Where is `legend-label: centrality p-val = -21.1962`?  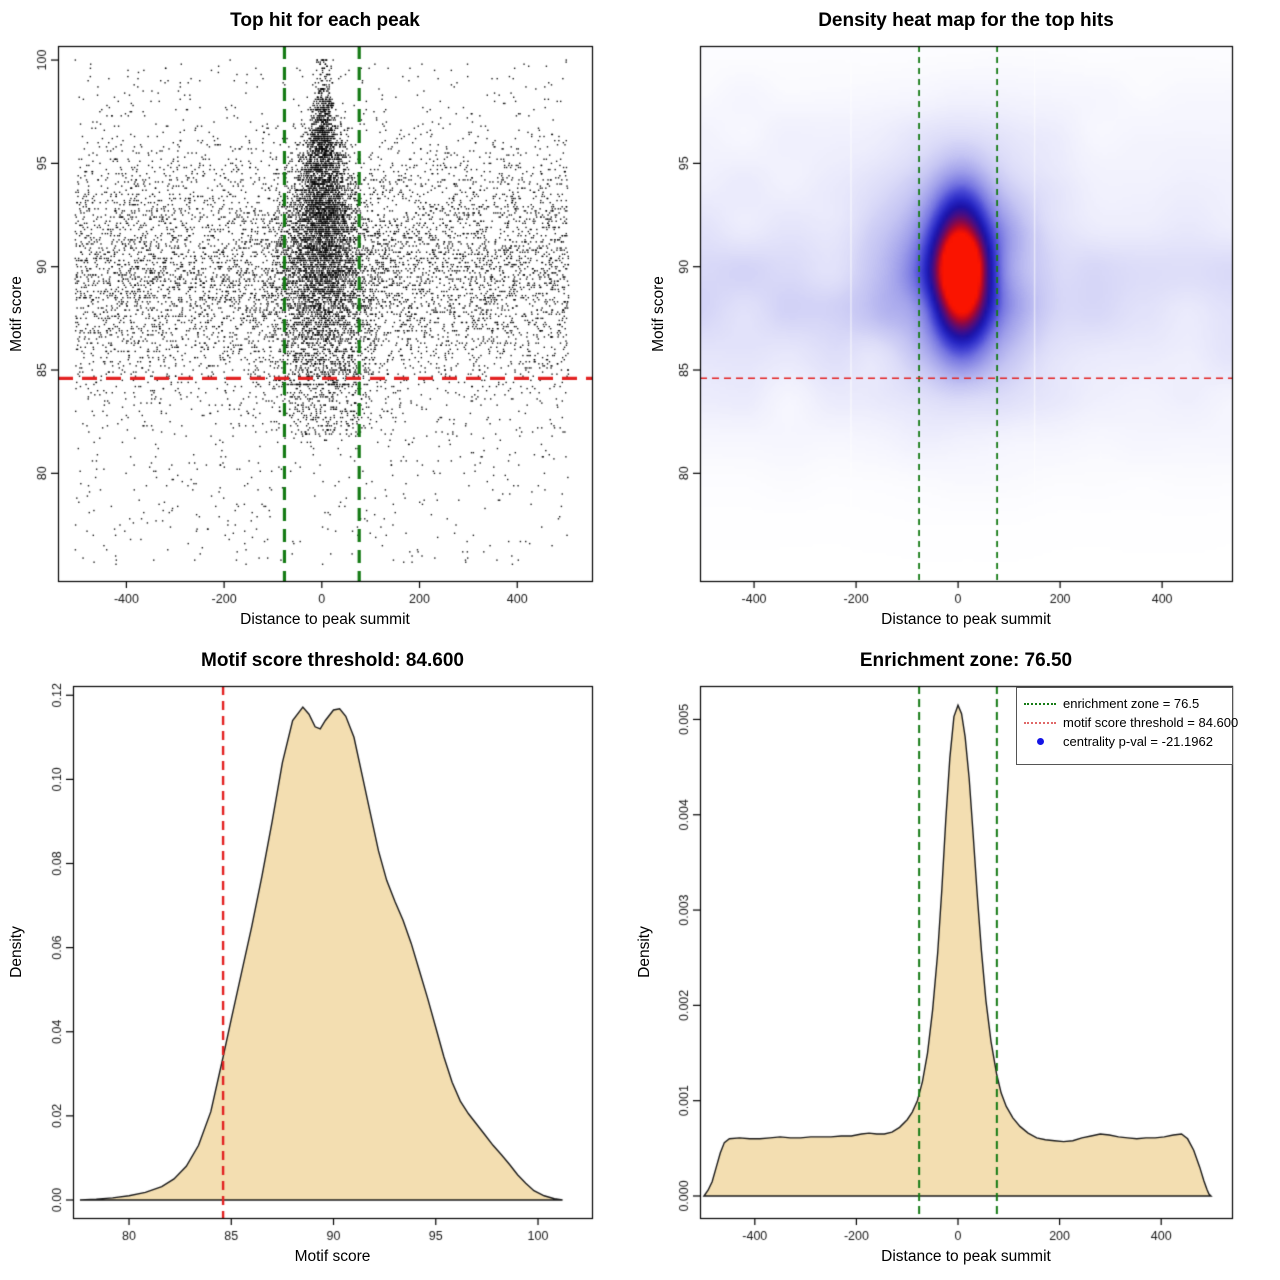
legend-label: centrality p-val = -21.1962 is located at coordinates (1138, 741).